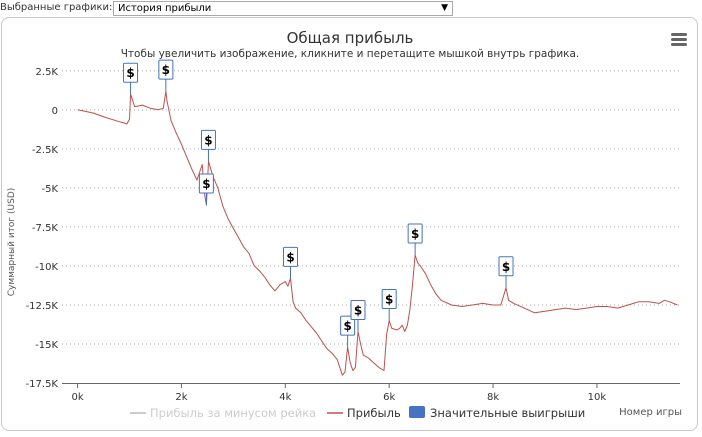 The height and width of the screenshot is (437, 702). What do you see at coordinates (56, 7) in the screenshot?
I see `charts-select-label: Выбранные графики:` at bounding box center [56, 7].